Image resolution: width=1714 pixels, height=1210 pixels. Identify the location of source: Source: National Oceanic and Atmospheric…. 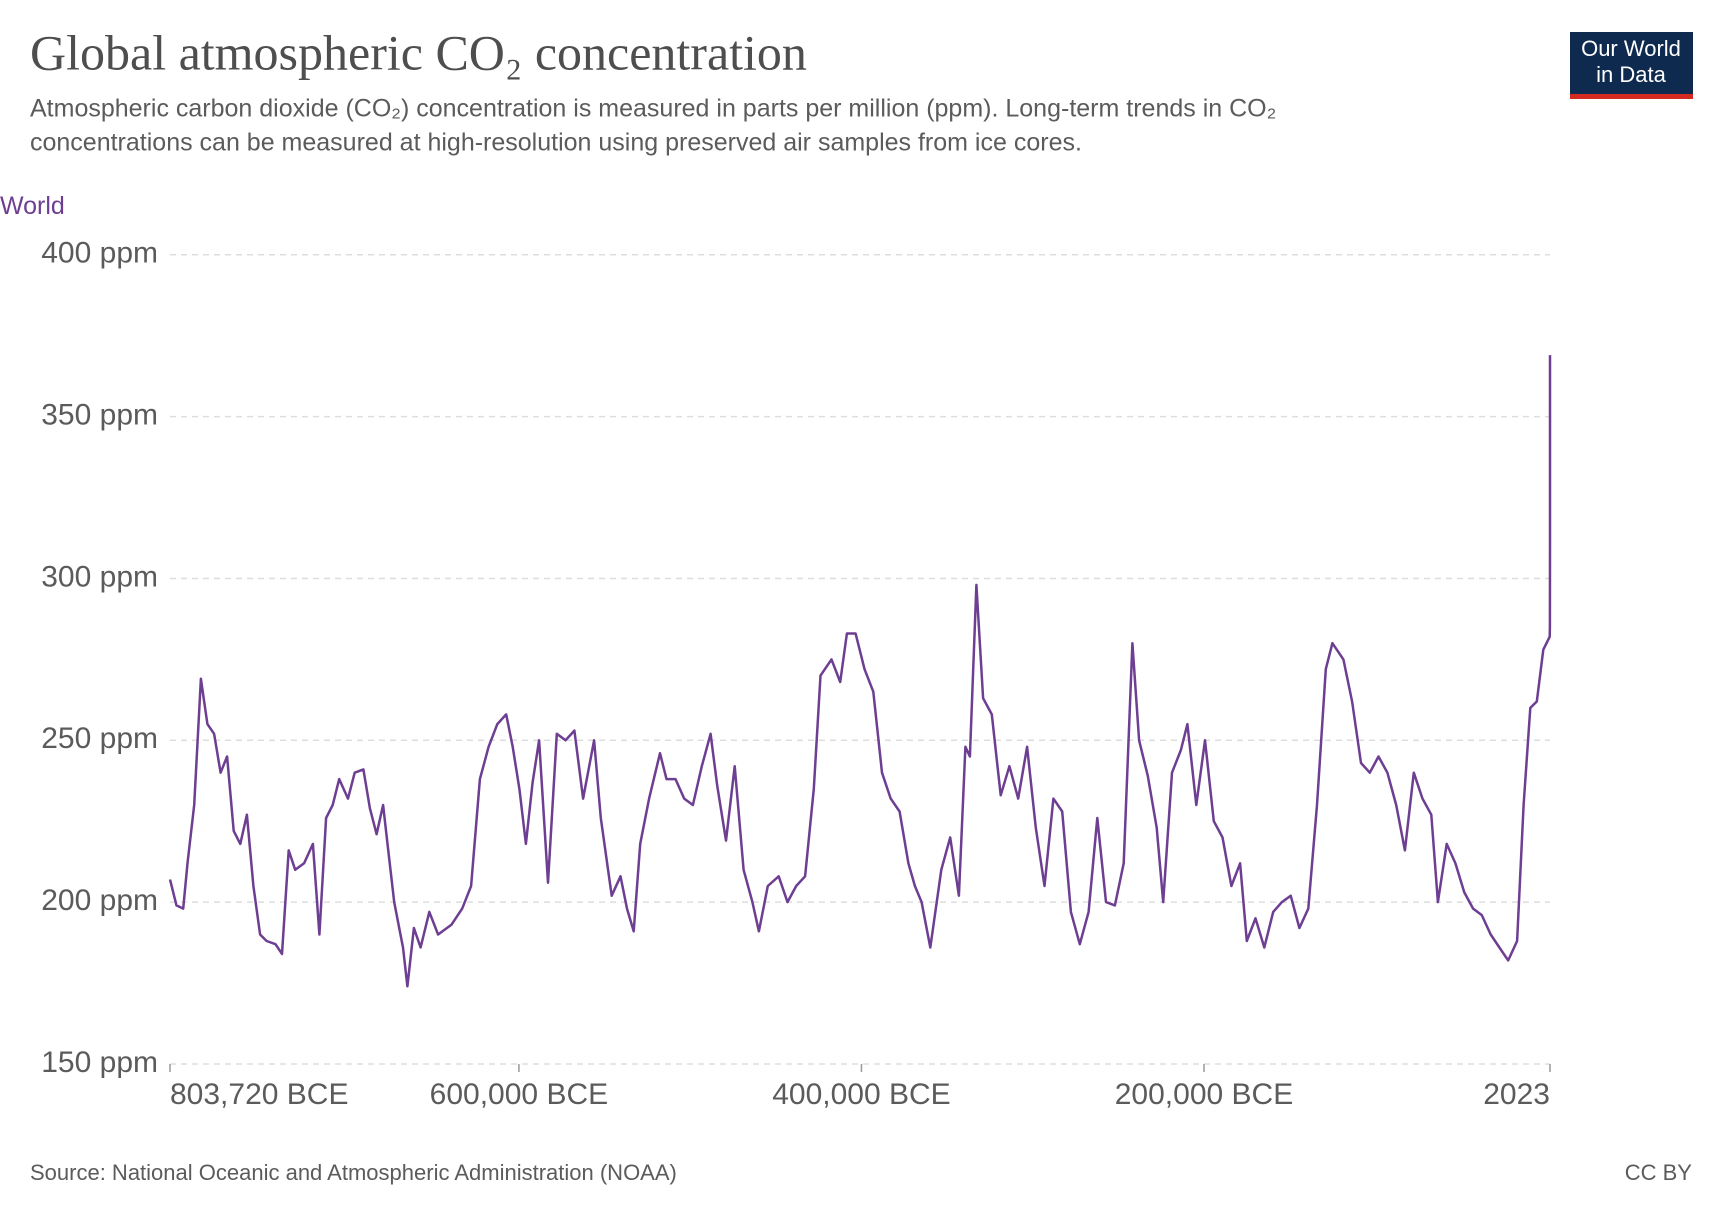
(353, 1172).